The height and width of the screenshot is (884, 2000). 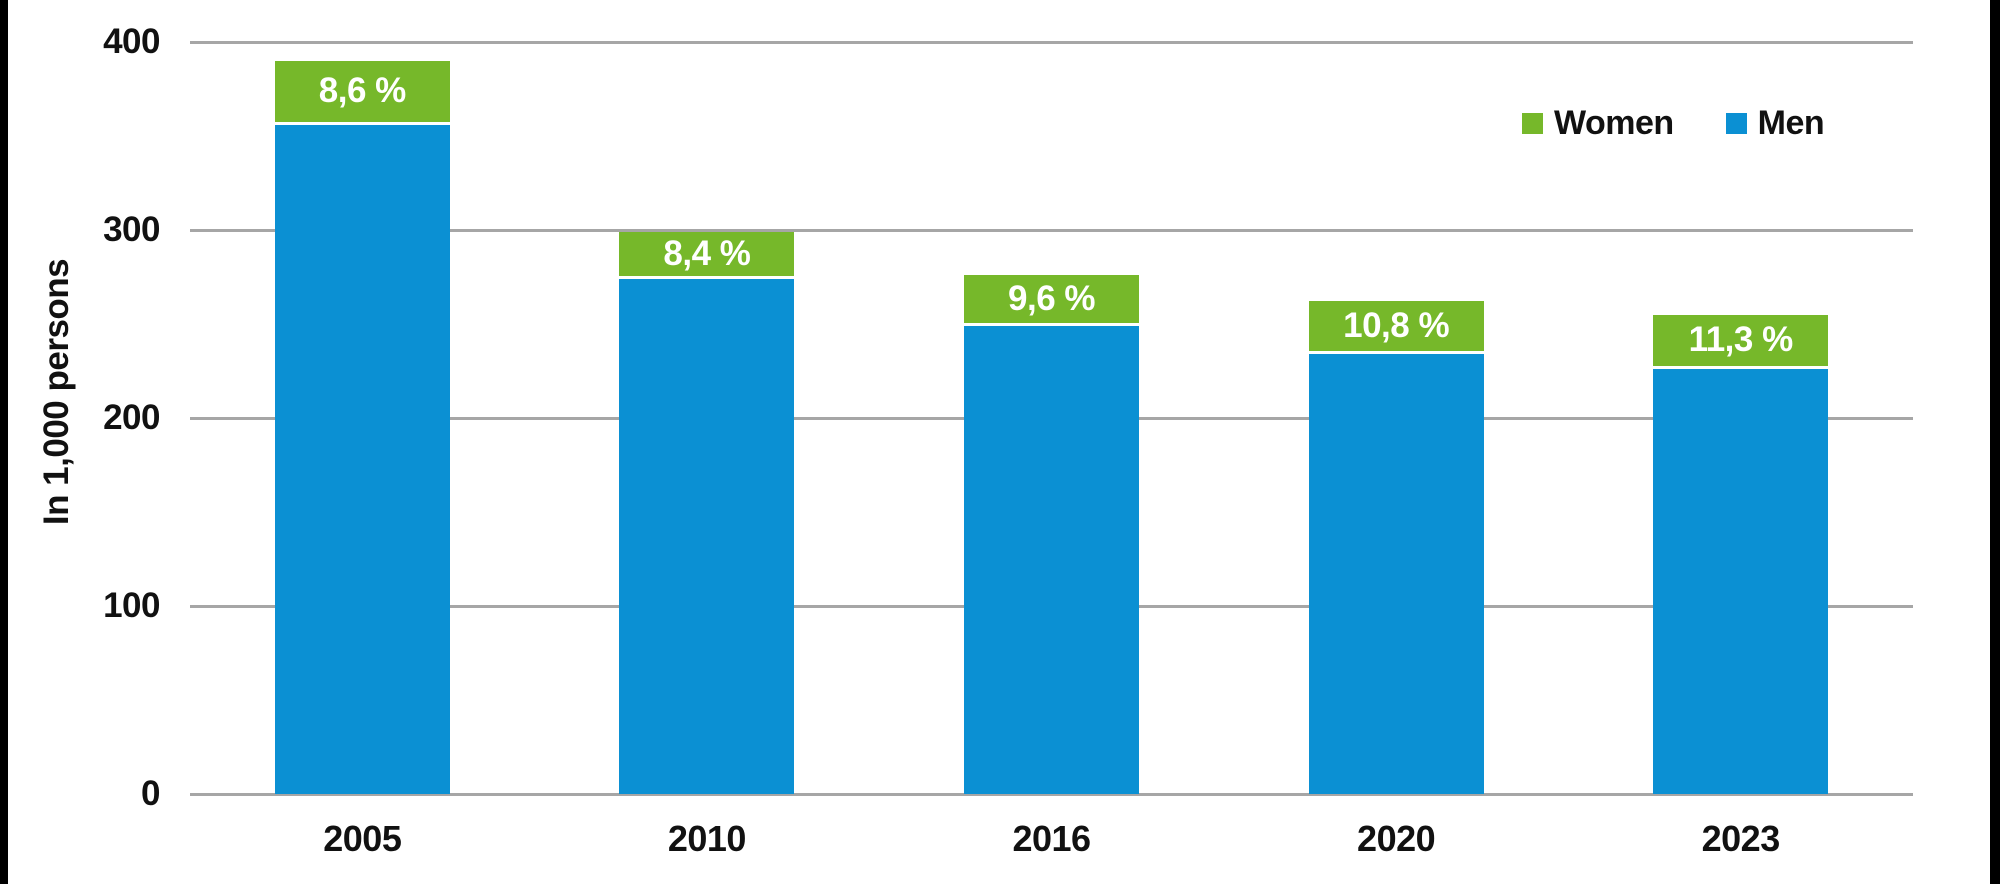 What do you see at coordinates (1995, 442) in the screenshot?
I see `right-black-border` at bounding box center [1995, 442].